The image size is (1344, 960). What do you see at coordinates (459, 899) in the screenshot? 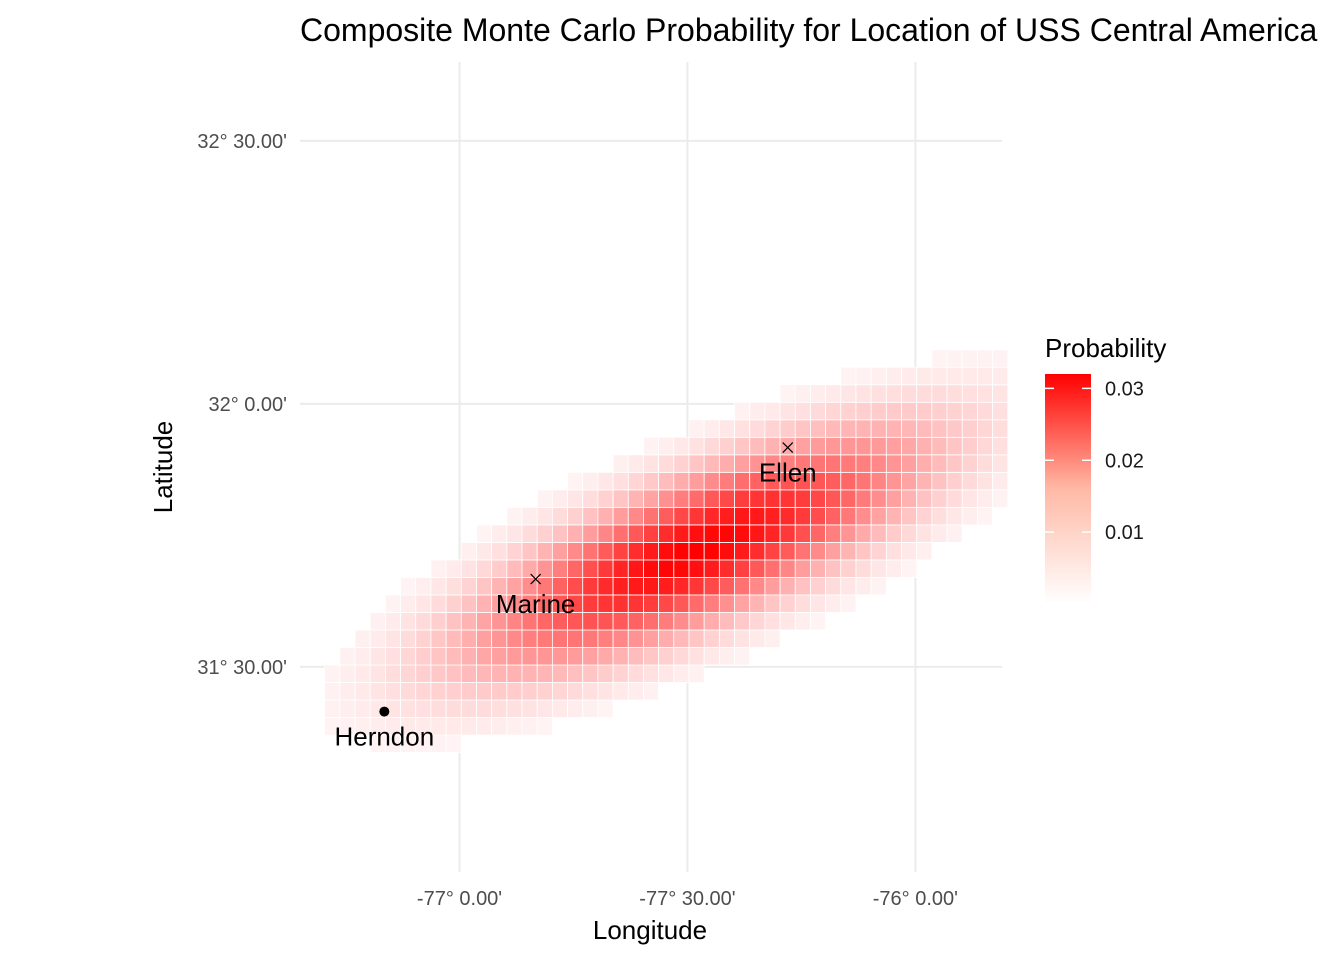
I see `x-tick-label: -77° 0.00'` at bounding box center [459, 899].